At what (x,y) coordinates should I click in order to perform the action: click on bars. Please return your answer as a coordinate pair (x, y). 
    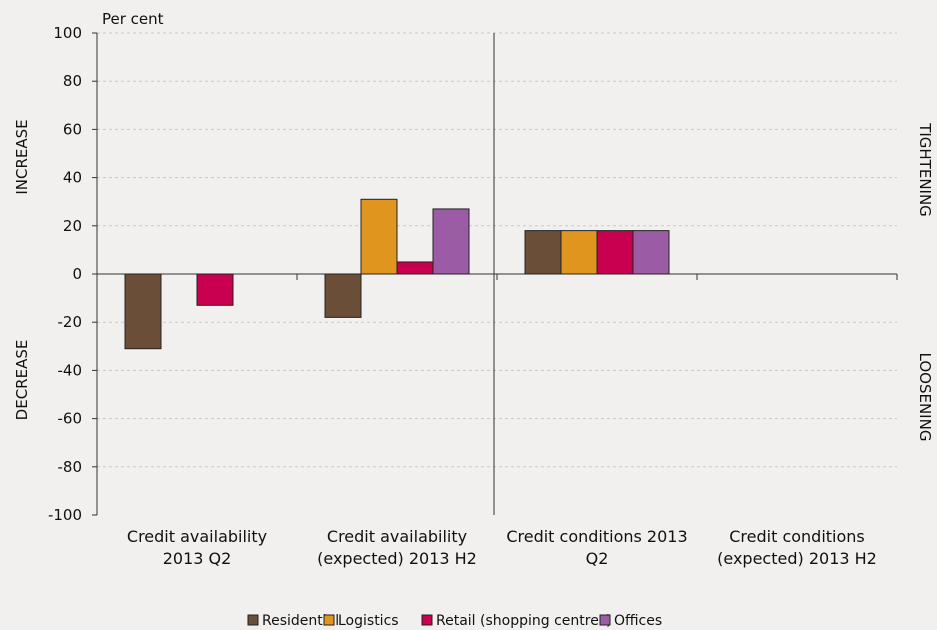
    Looking at the image, I should click on (397, 274).